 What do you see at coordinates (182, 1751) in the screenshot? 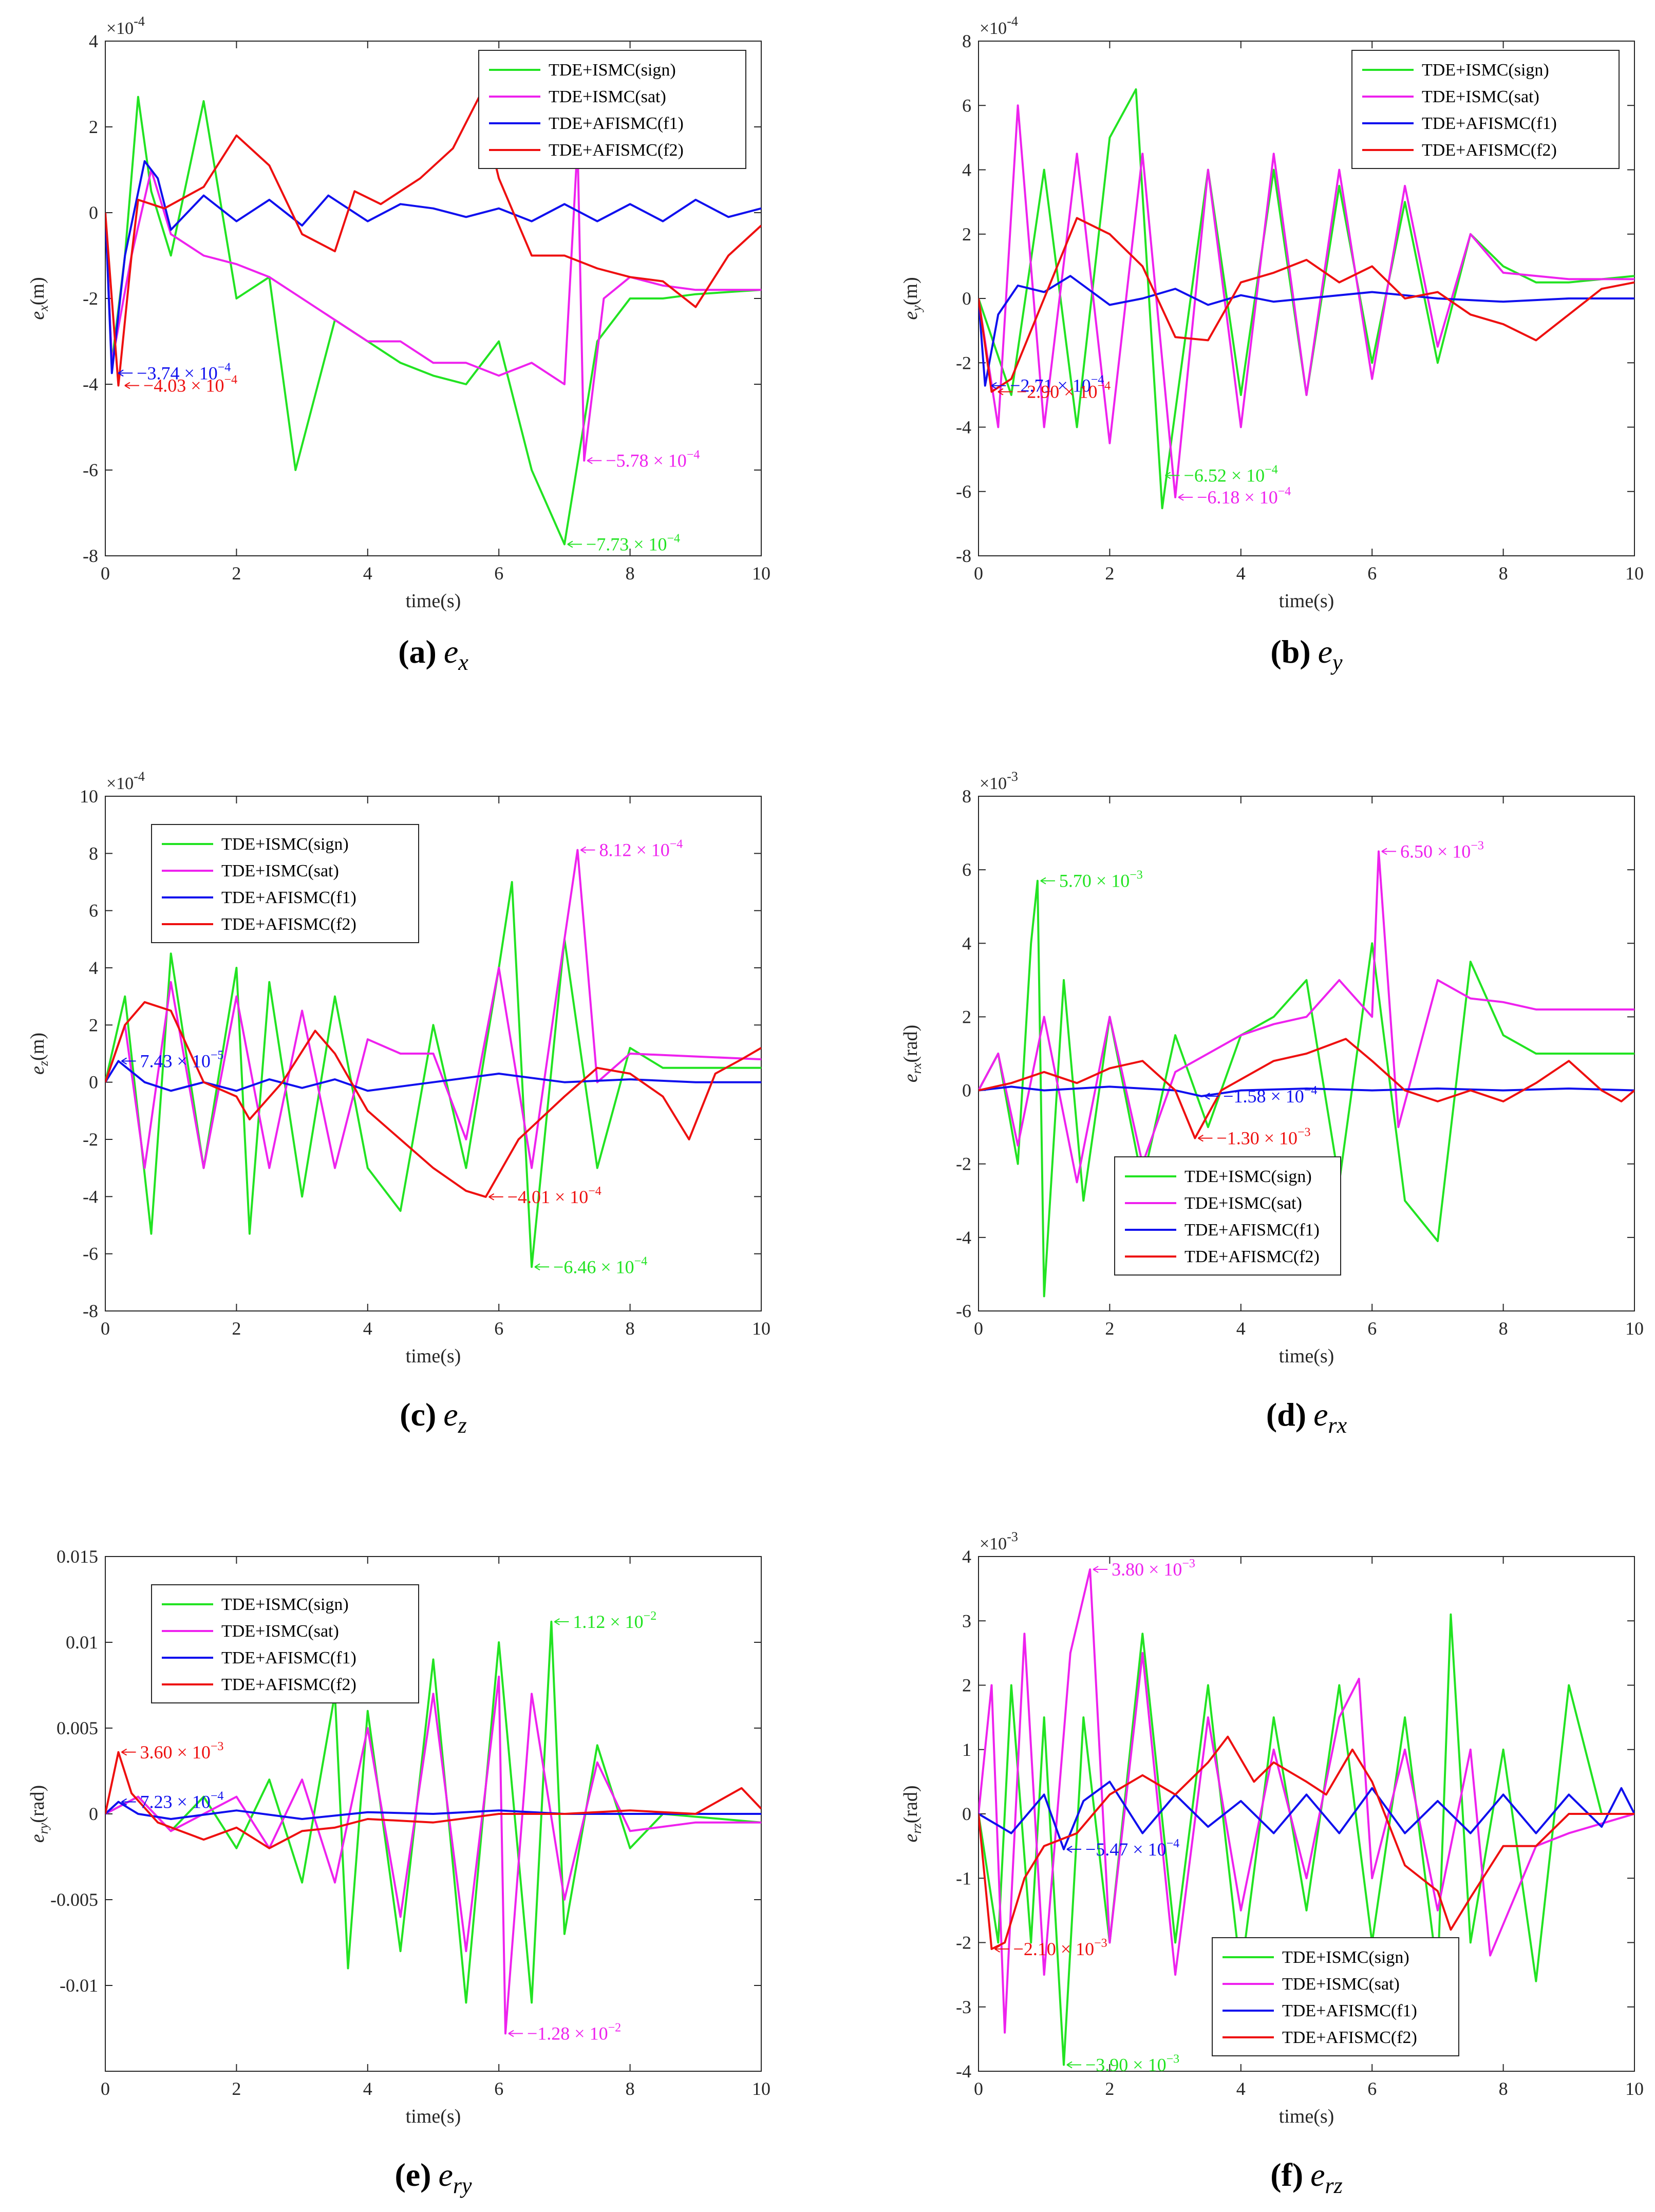
I see `data-label: 3.60 × 10⁻³` at bounding box center [182, 1751].